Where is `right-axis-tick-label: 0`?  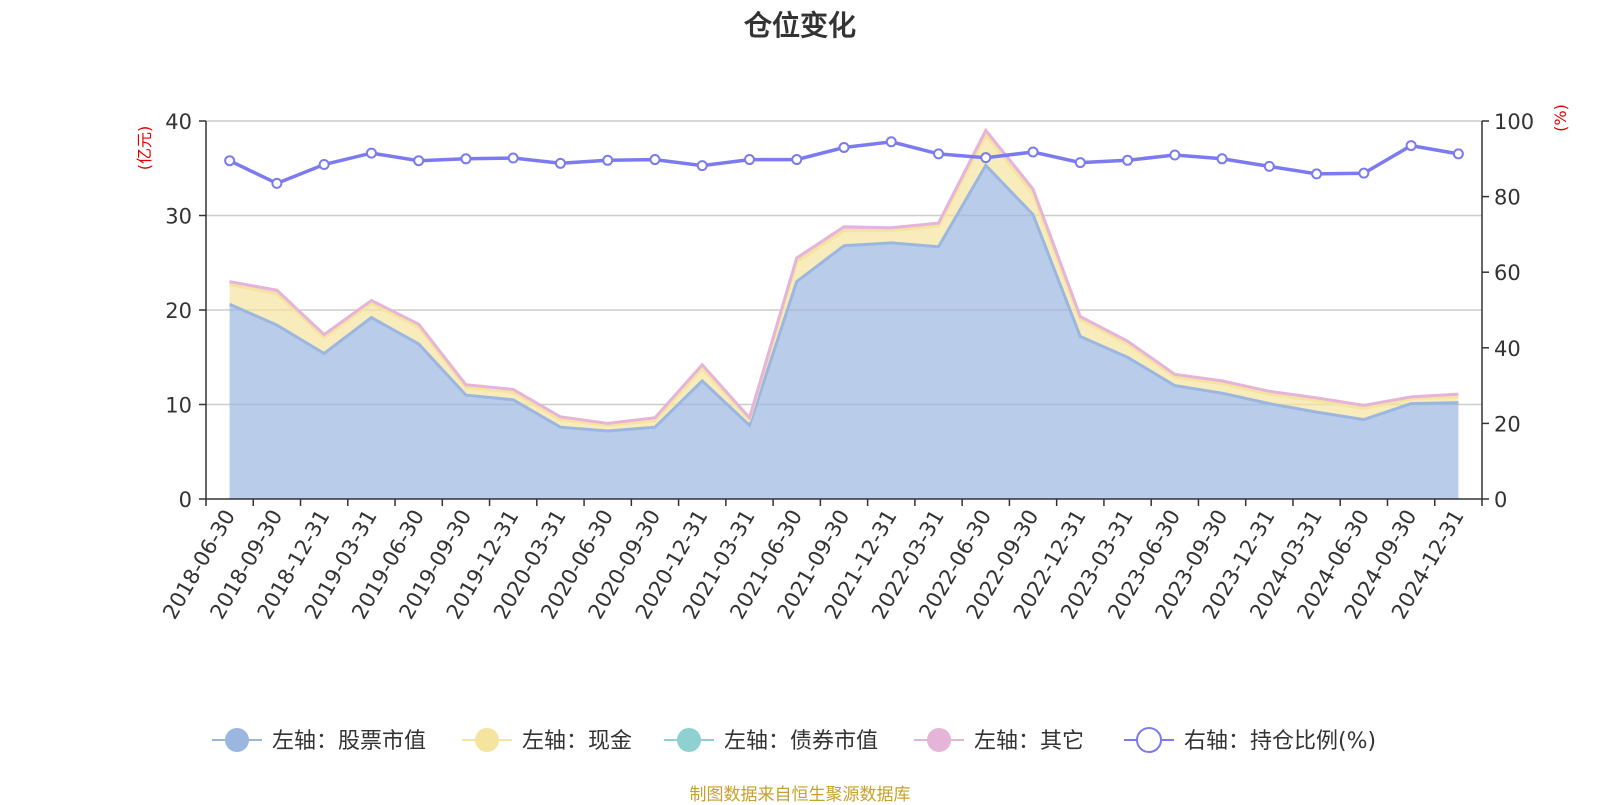
right-axis-tick-label: 0 is located at coordinates (1500, 500).